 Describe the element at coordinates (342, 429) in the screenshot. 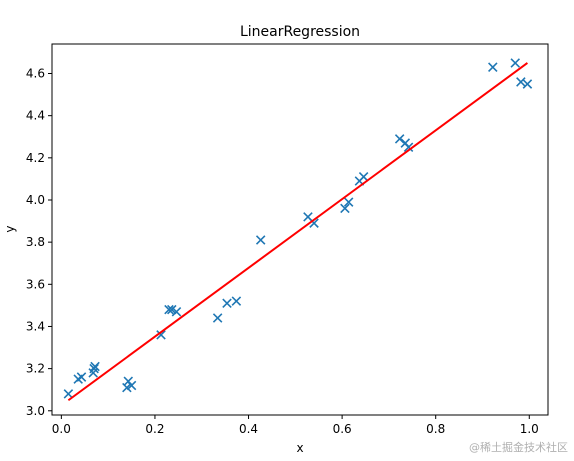

I see `x-tick-label: 0.6` at that location.